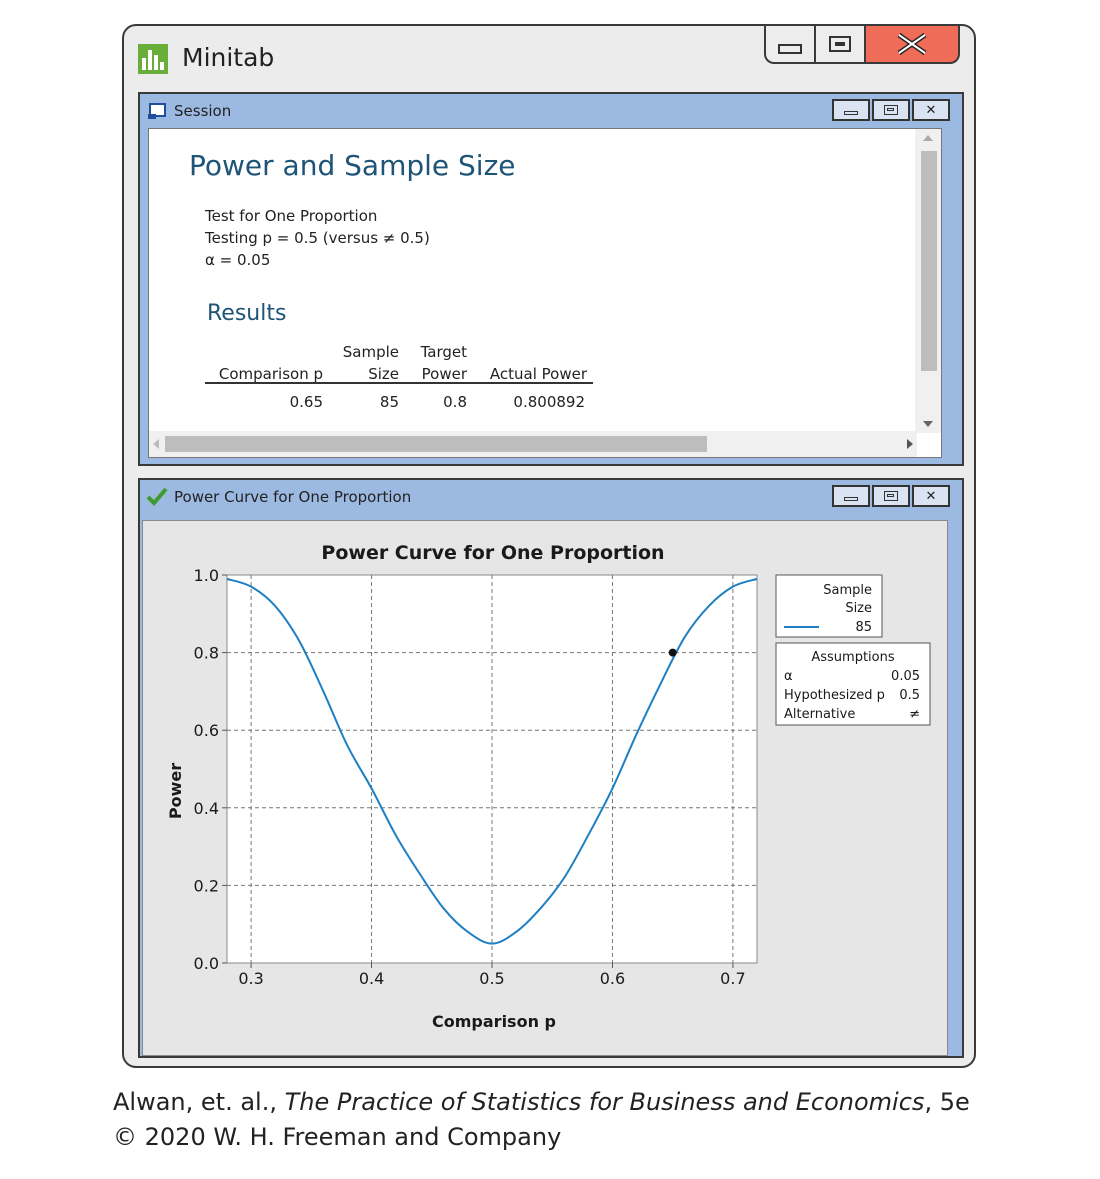  I want to click on window-controls, so click(862, 46).